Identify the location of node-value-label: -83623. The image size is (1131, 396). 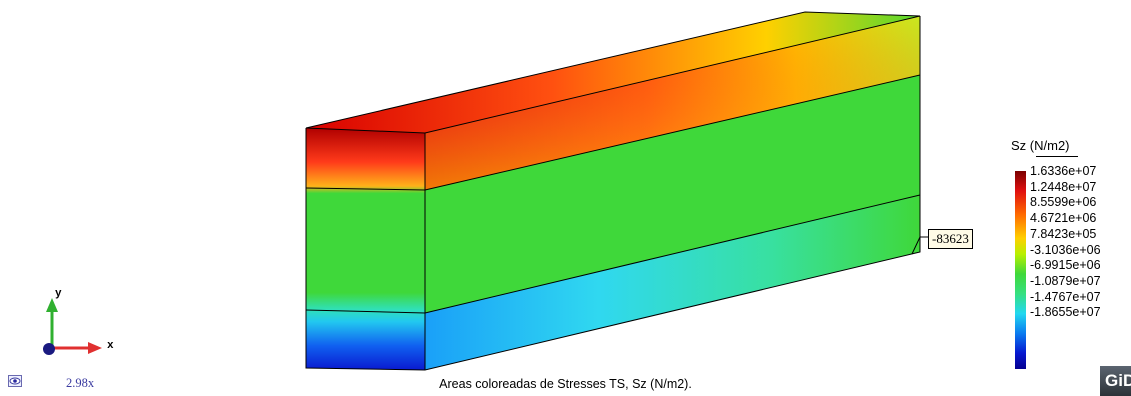
(950, 239).